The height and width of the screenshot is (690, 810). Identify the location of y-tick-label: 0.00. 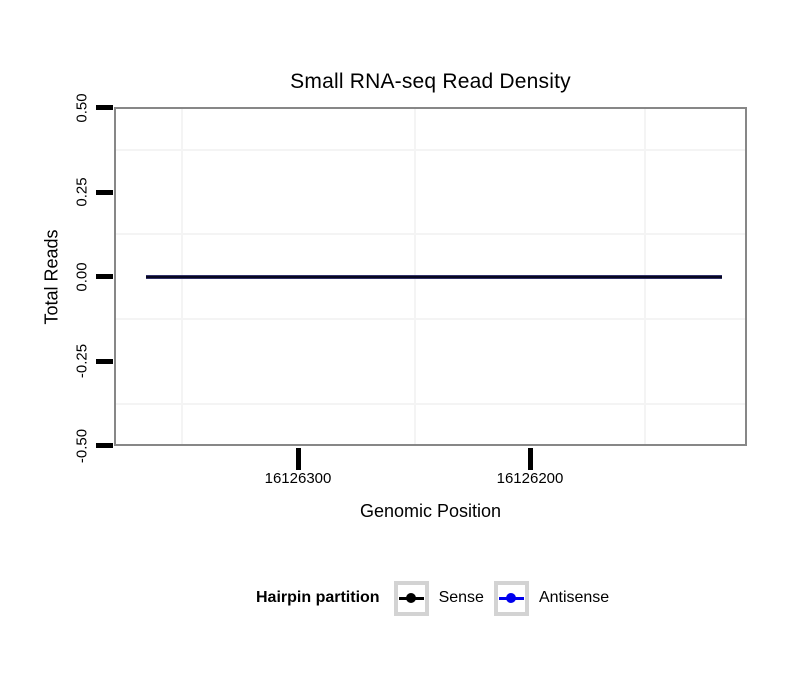
(82, 277).